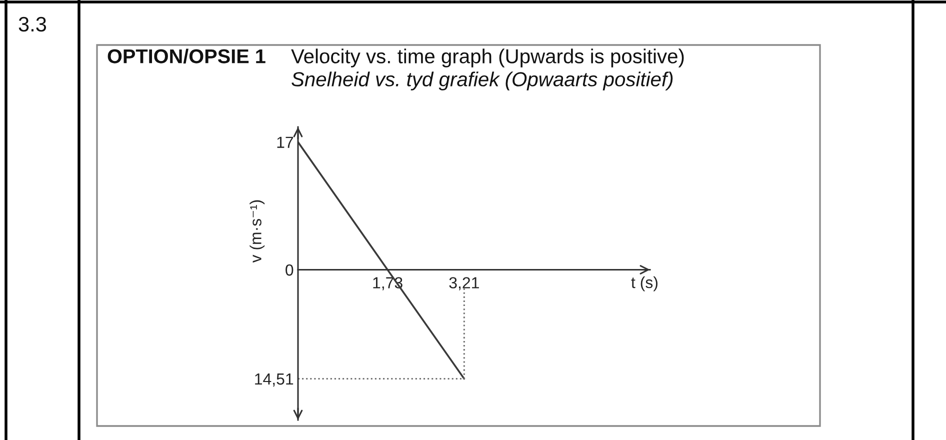 This screenshot has height=440, width=946. Describe the element at coordinates (274, 380) in the screenshot. I see `y-tick-label: 14,51` at that location.